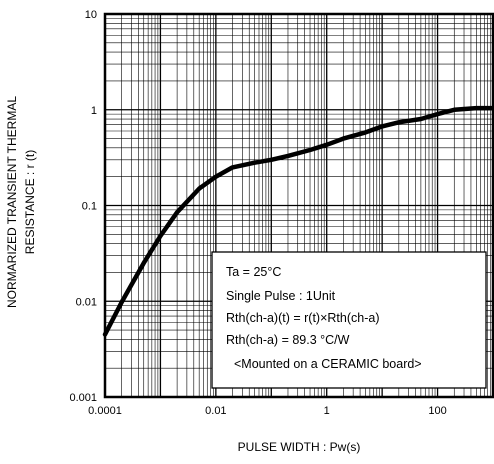 The image size is (494, 464). I want to click on annotation-line-single-pulse: Single Pulse : 1Unit, so click(281, 296).